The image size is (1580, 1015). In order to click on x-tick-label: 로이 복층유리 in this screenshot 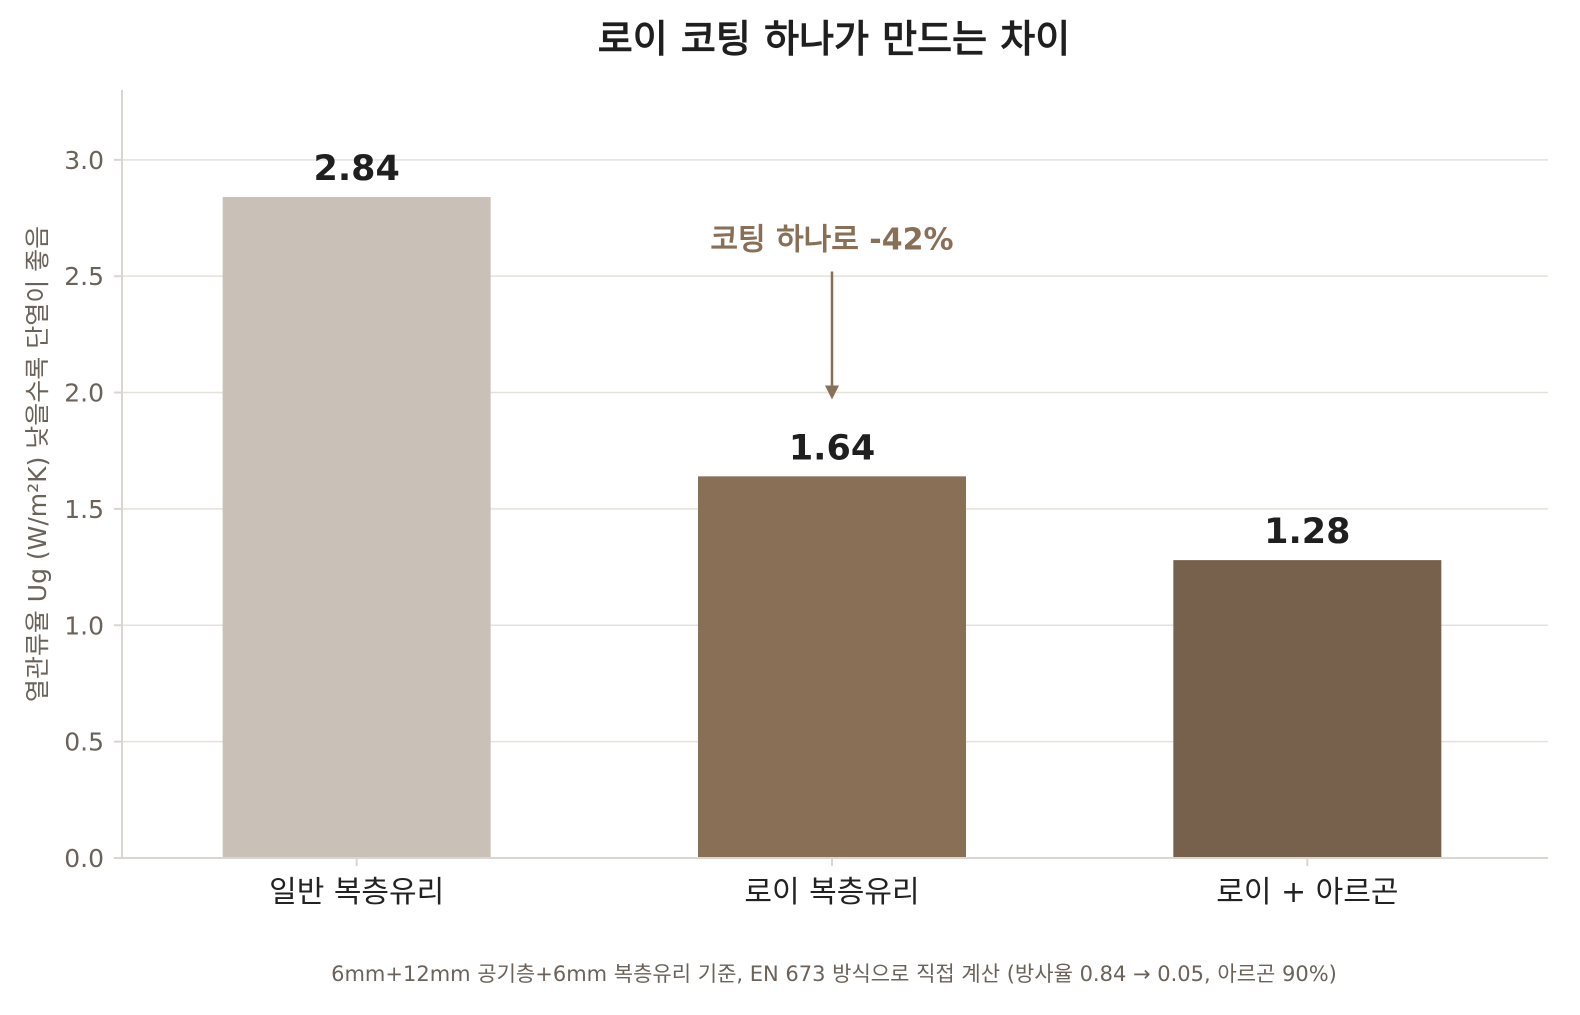, I will do `click(831, 892)`.